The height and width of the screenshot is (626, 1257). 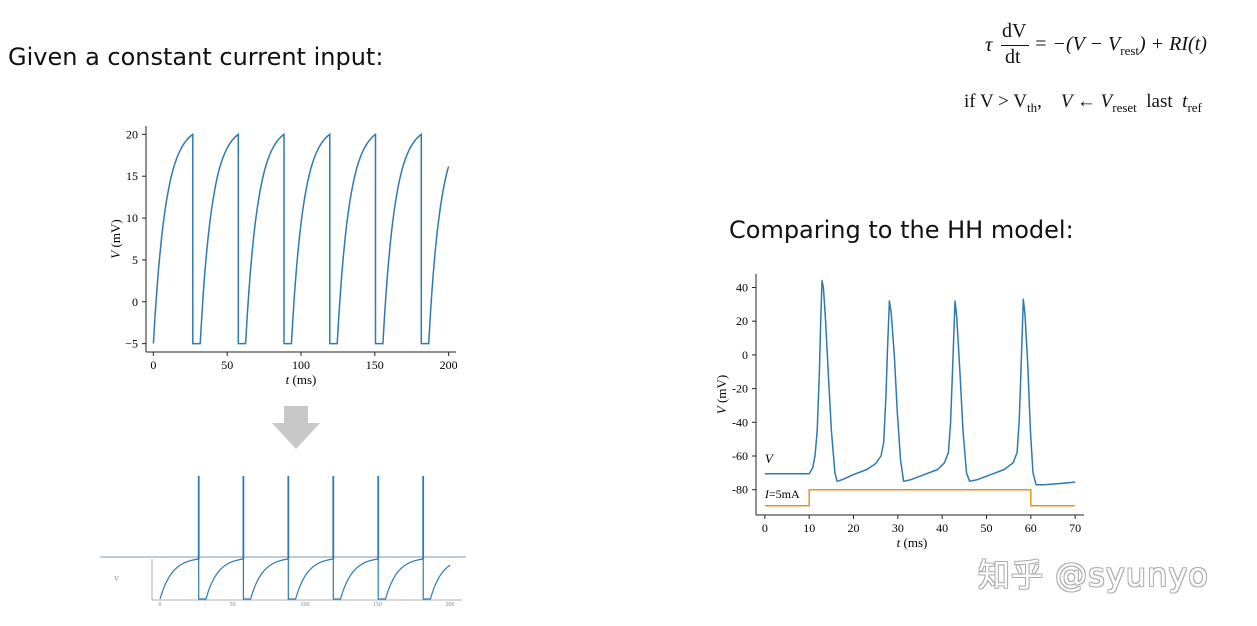 I want to click on hh-x-tick-label: 0, so click(x=765, y=528).